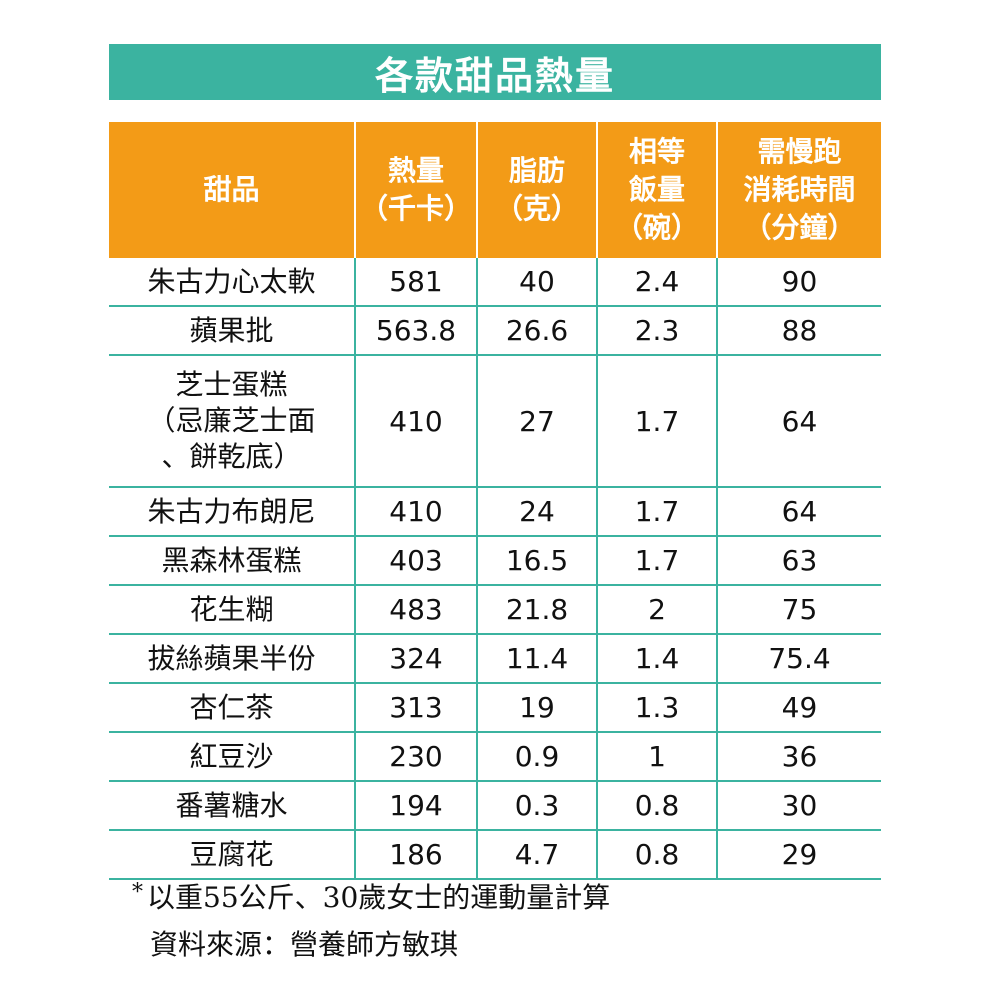  What do you see at coordinates (536, 757) in the screenshot?
I see `value-cell: 0.9` at bounding box center [536, 757].